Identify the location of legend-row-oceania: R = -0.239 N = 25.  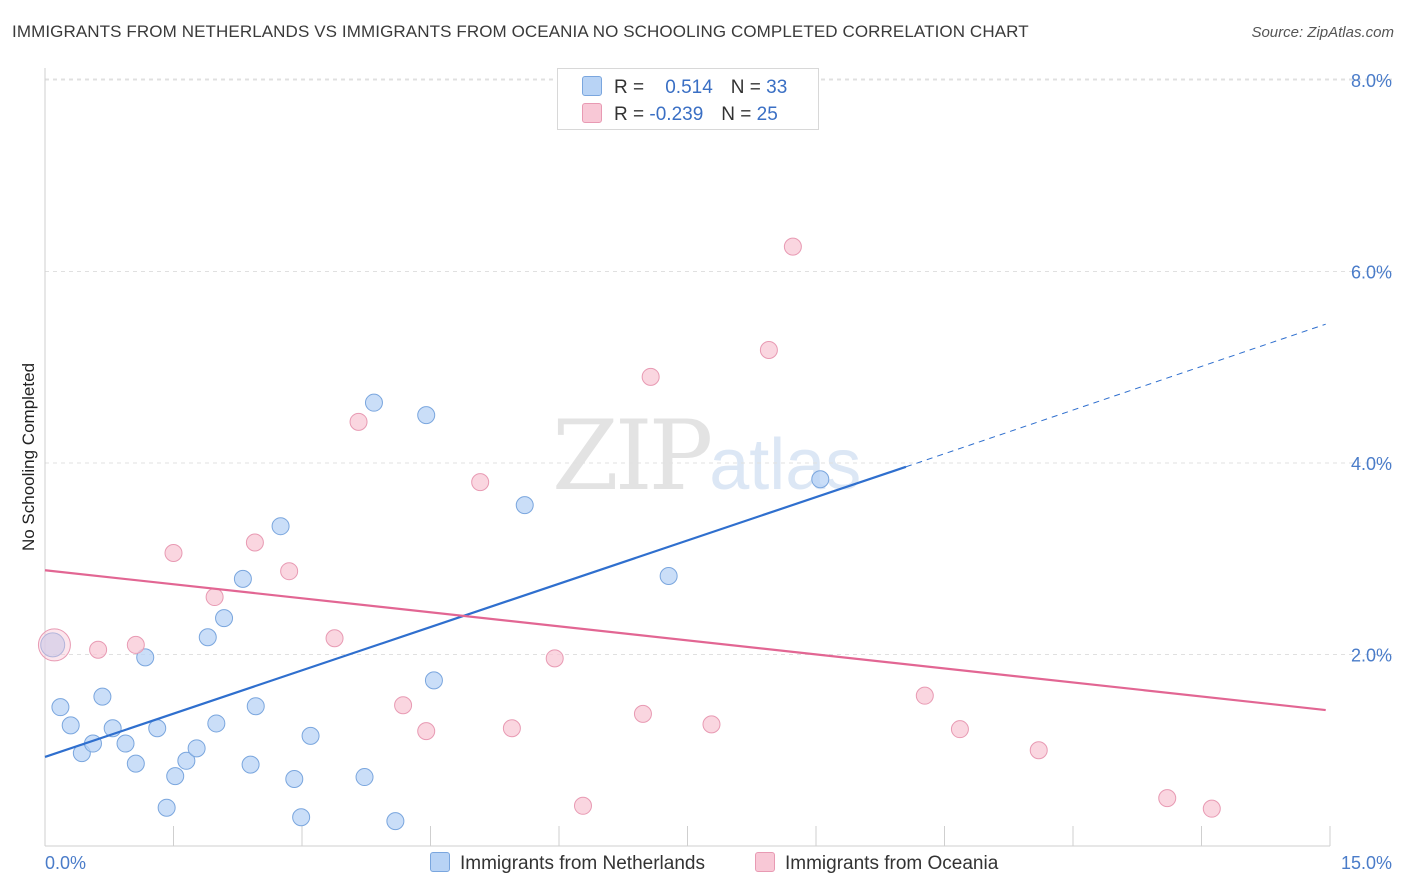
(680, 114).